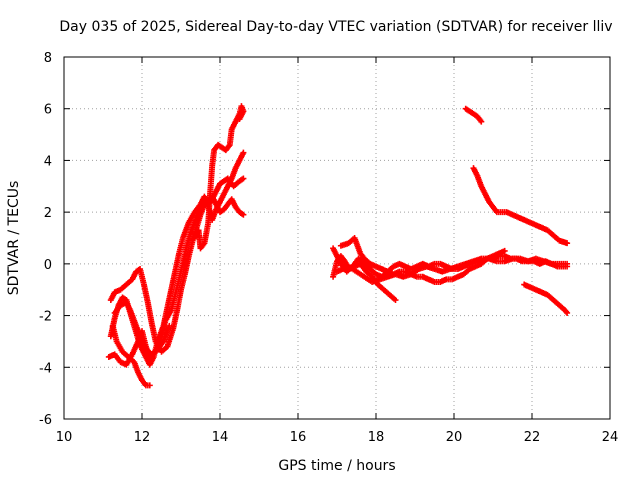 The image size is (640, 480). Describe the element at coordinates (473, 115) in the screenshot. I see `series-track-k` at that location.